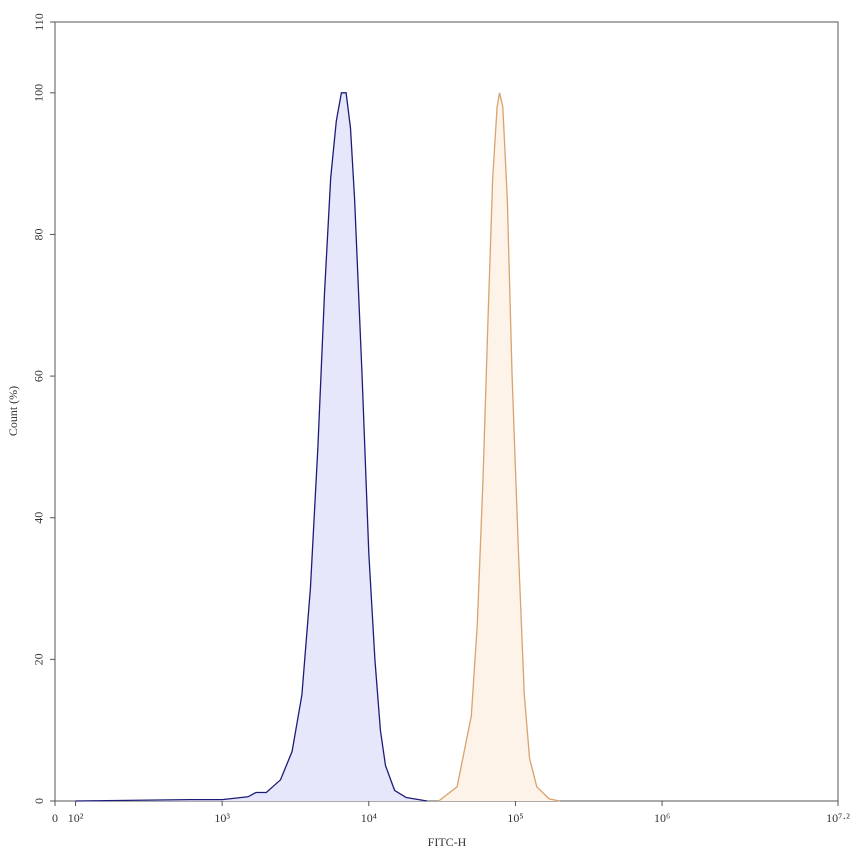  Describe the element at coordinates (39, 659) in the screenshot. I see `y-tick-label: 20` at that location.